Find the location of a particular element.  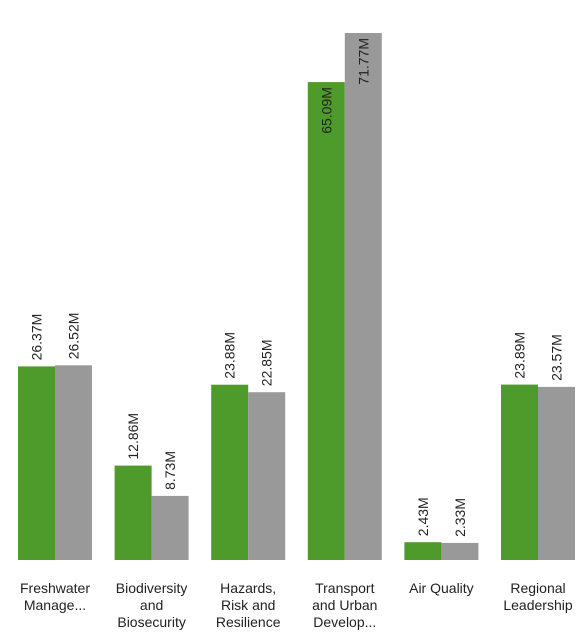

category-label-3-line-1: Hazards, is located at coordinates (248, 588).